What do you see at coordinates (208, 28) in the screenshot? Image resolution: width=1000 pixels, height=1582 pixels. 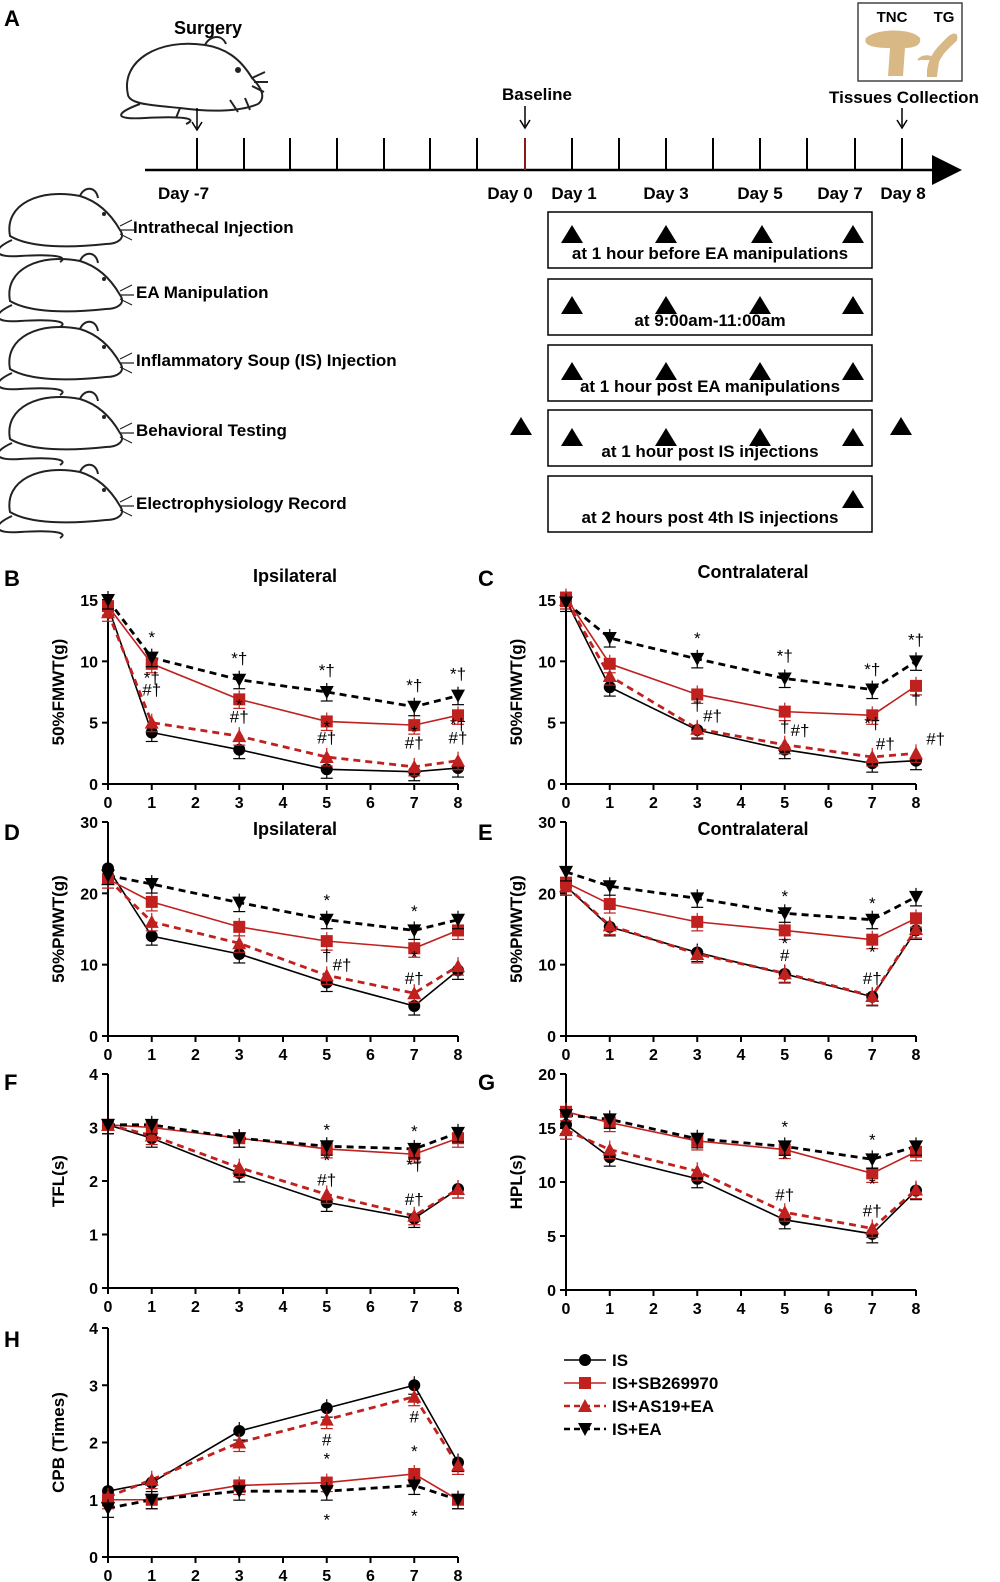 I see `surgery-label: Surgery` at bounding box center [208, 28].